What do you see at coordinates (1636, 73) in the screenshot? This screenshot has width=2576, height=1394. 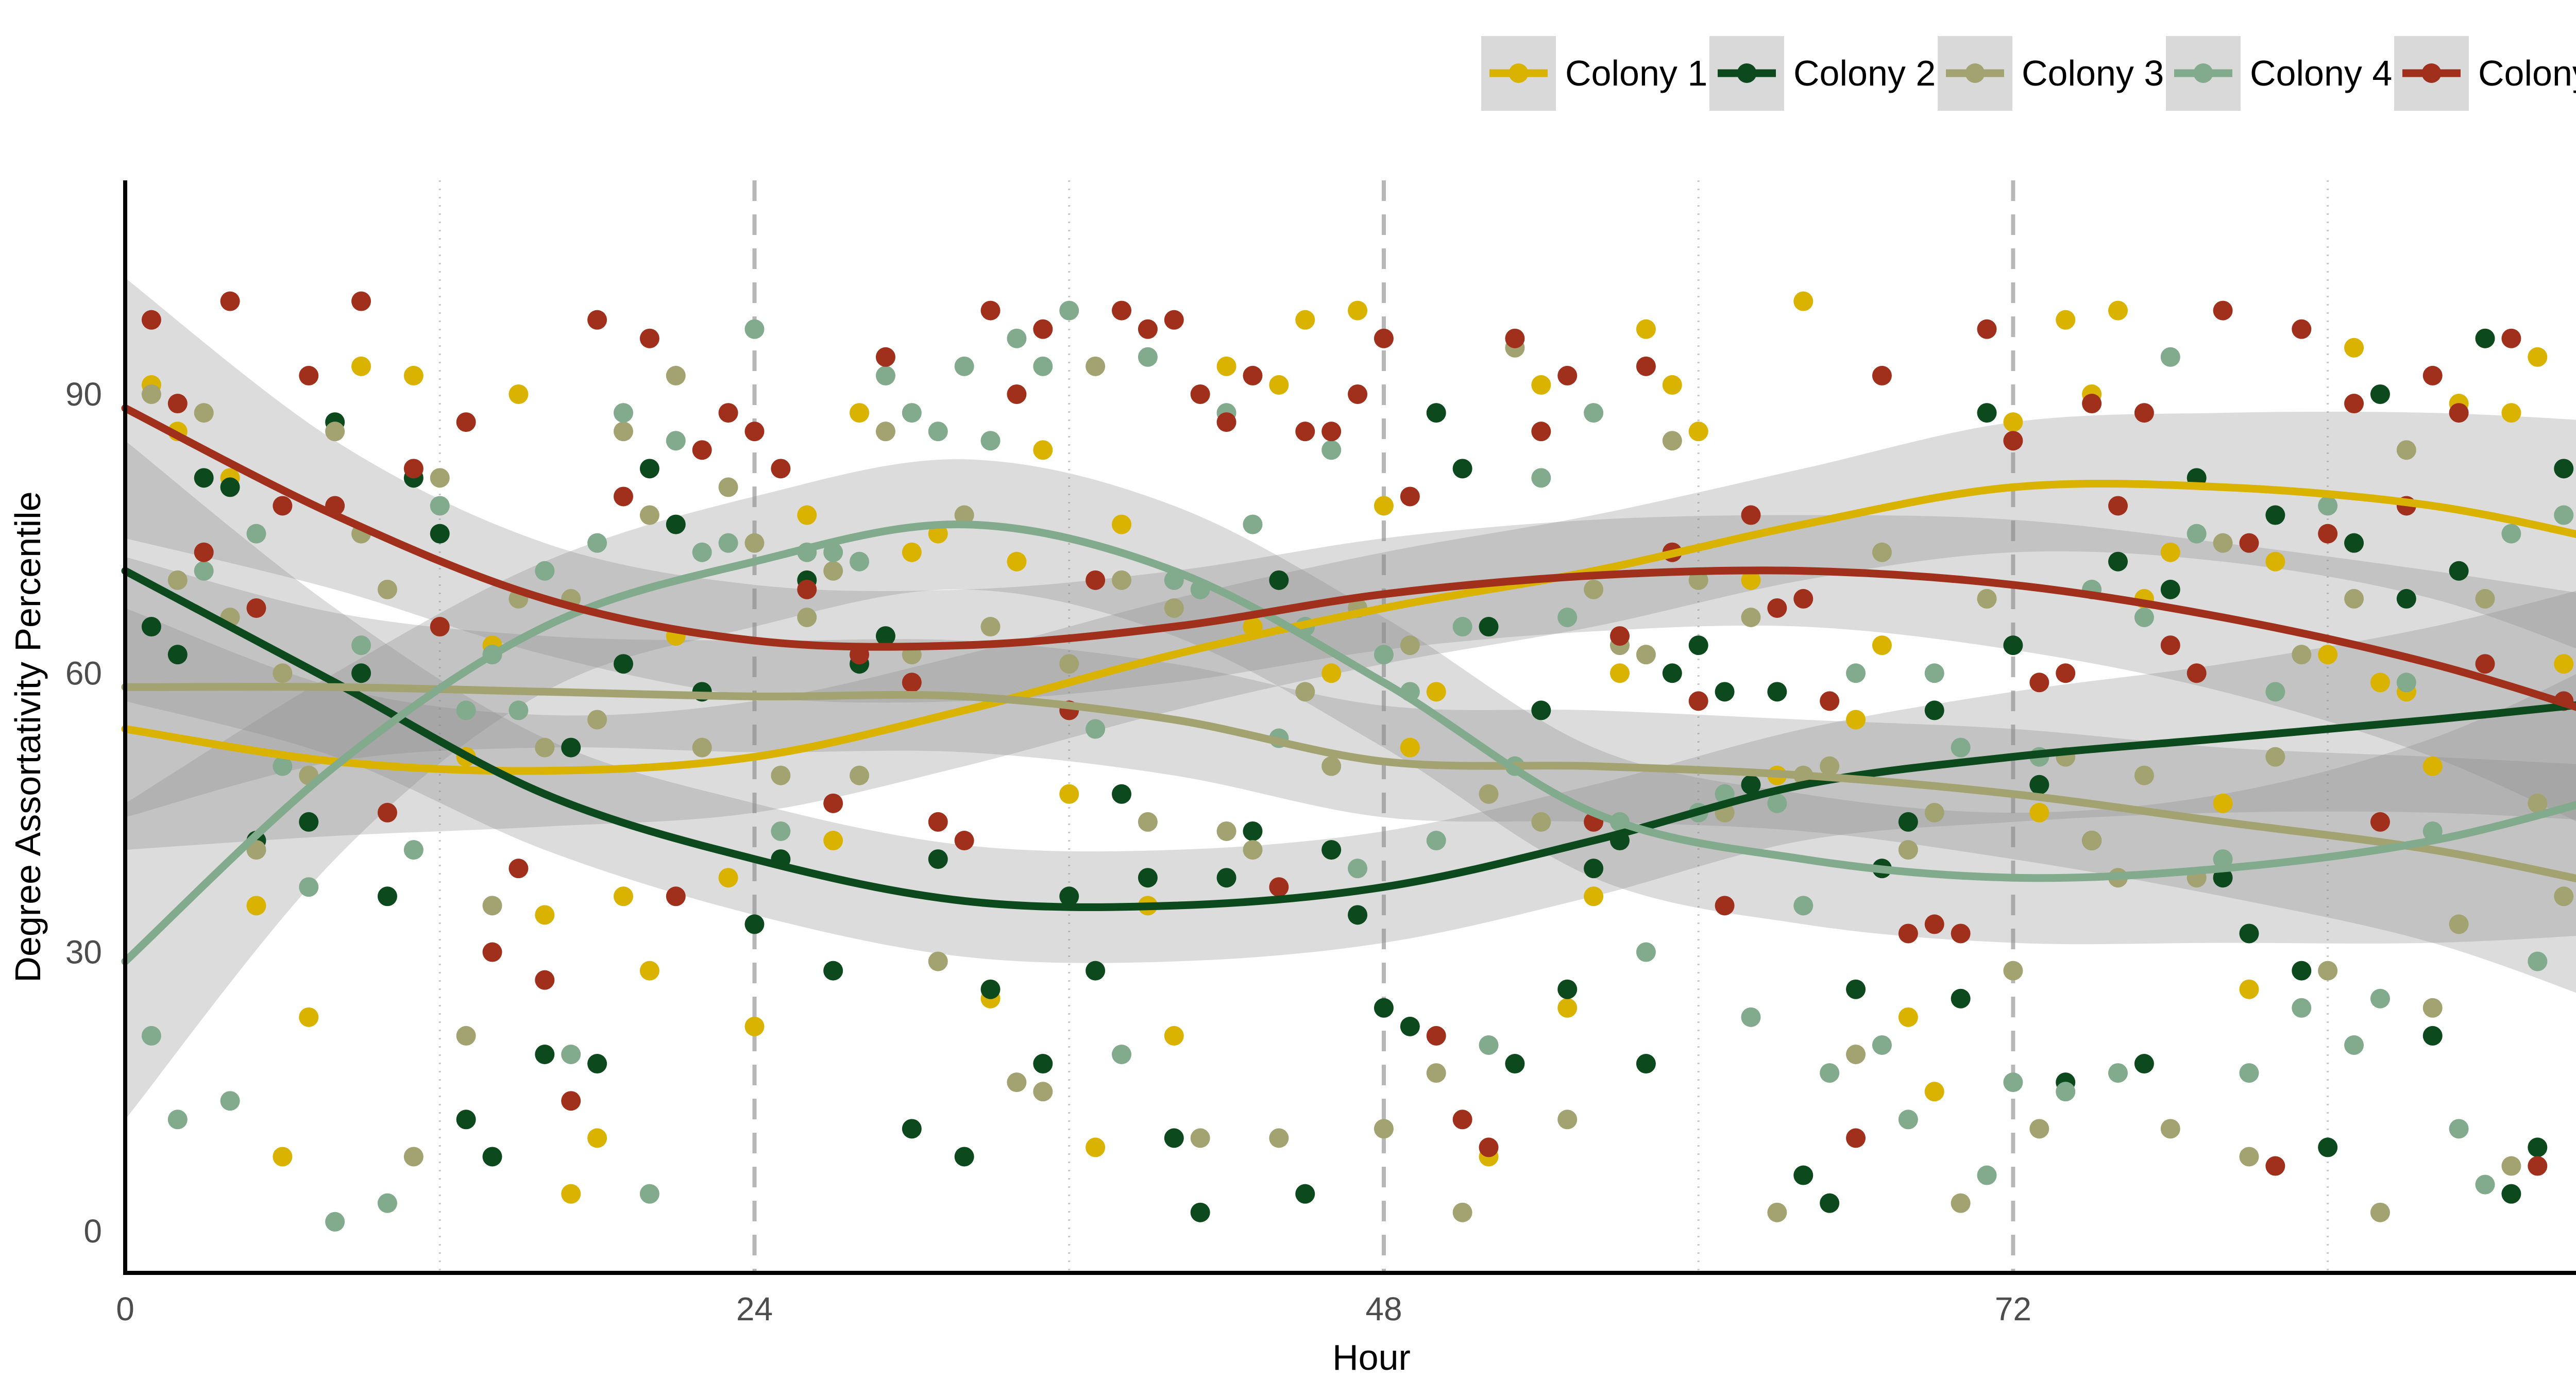 I see `legend-label: Colony 1` at bounding box center [1636, 73].